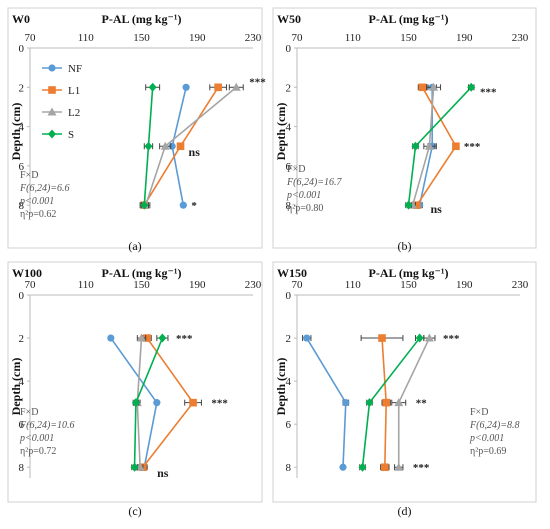  I want to click on legend: NF L1 L2 S, so click(62, 102).